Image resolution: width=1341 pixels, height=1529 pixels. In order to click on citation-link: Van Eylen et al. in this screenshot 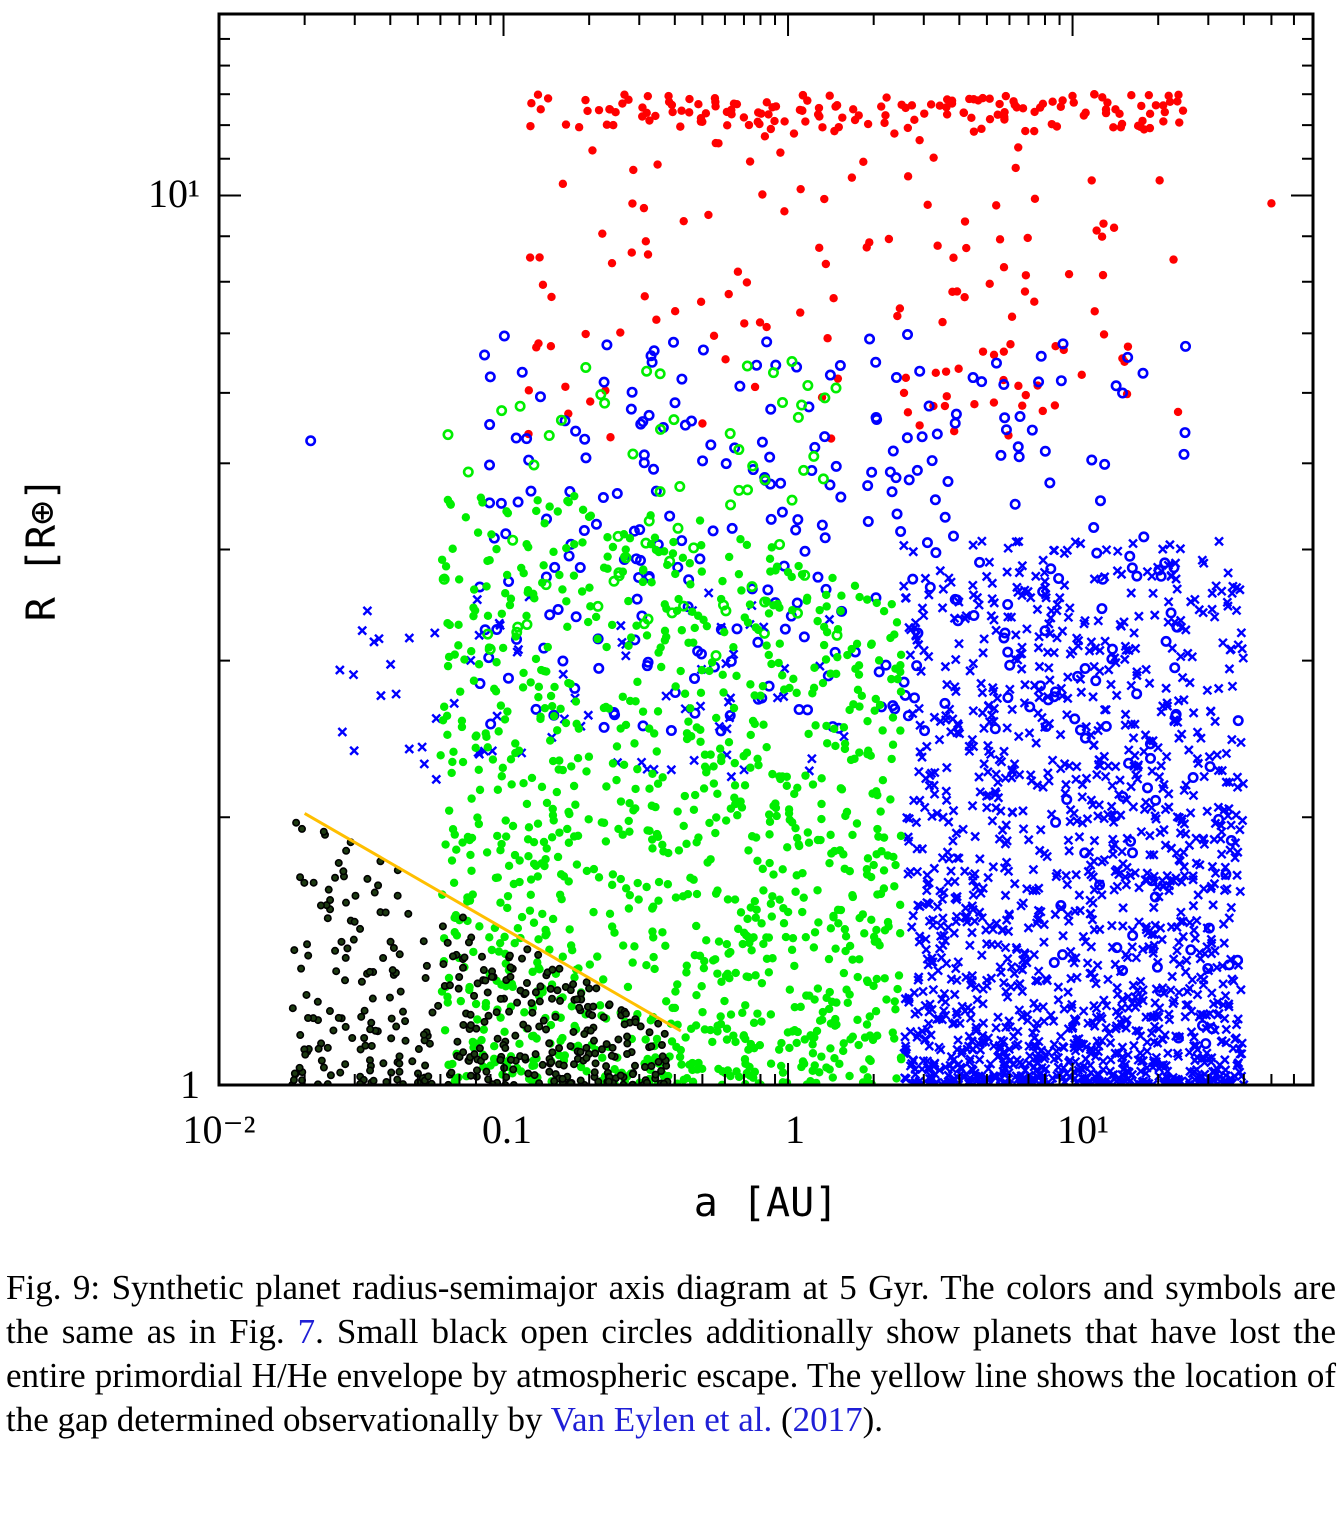, I will do `click(661, 1419)`.